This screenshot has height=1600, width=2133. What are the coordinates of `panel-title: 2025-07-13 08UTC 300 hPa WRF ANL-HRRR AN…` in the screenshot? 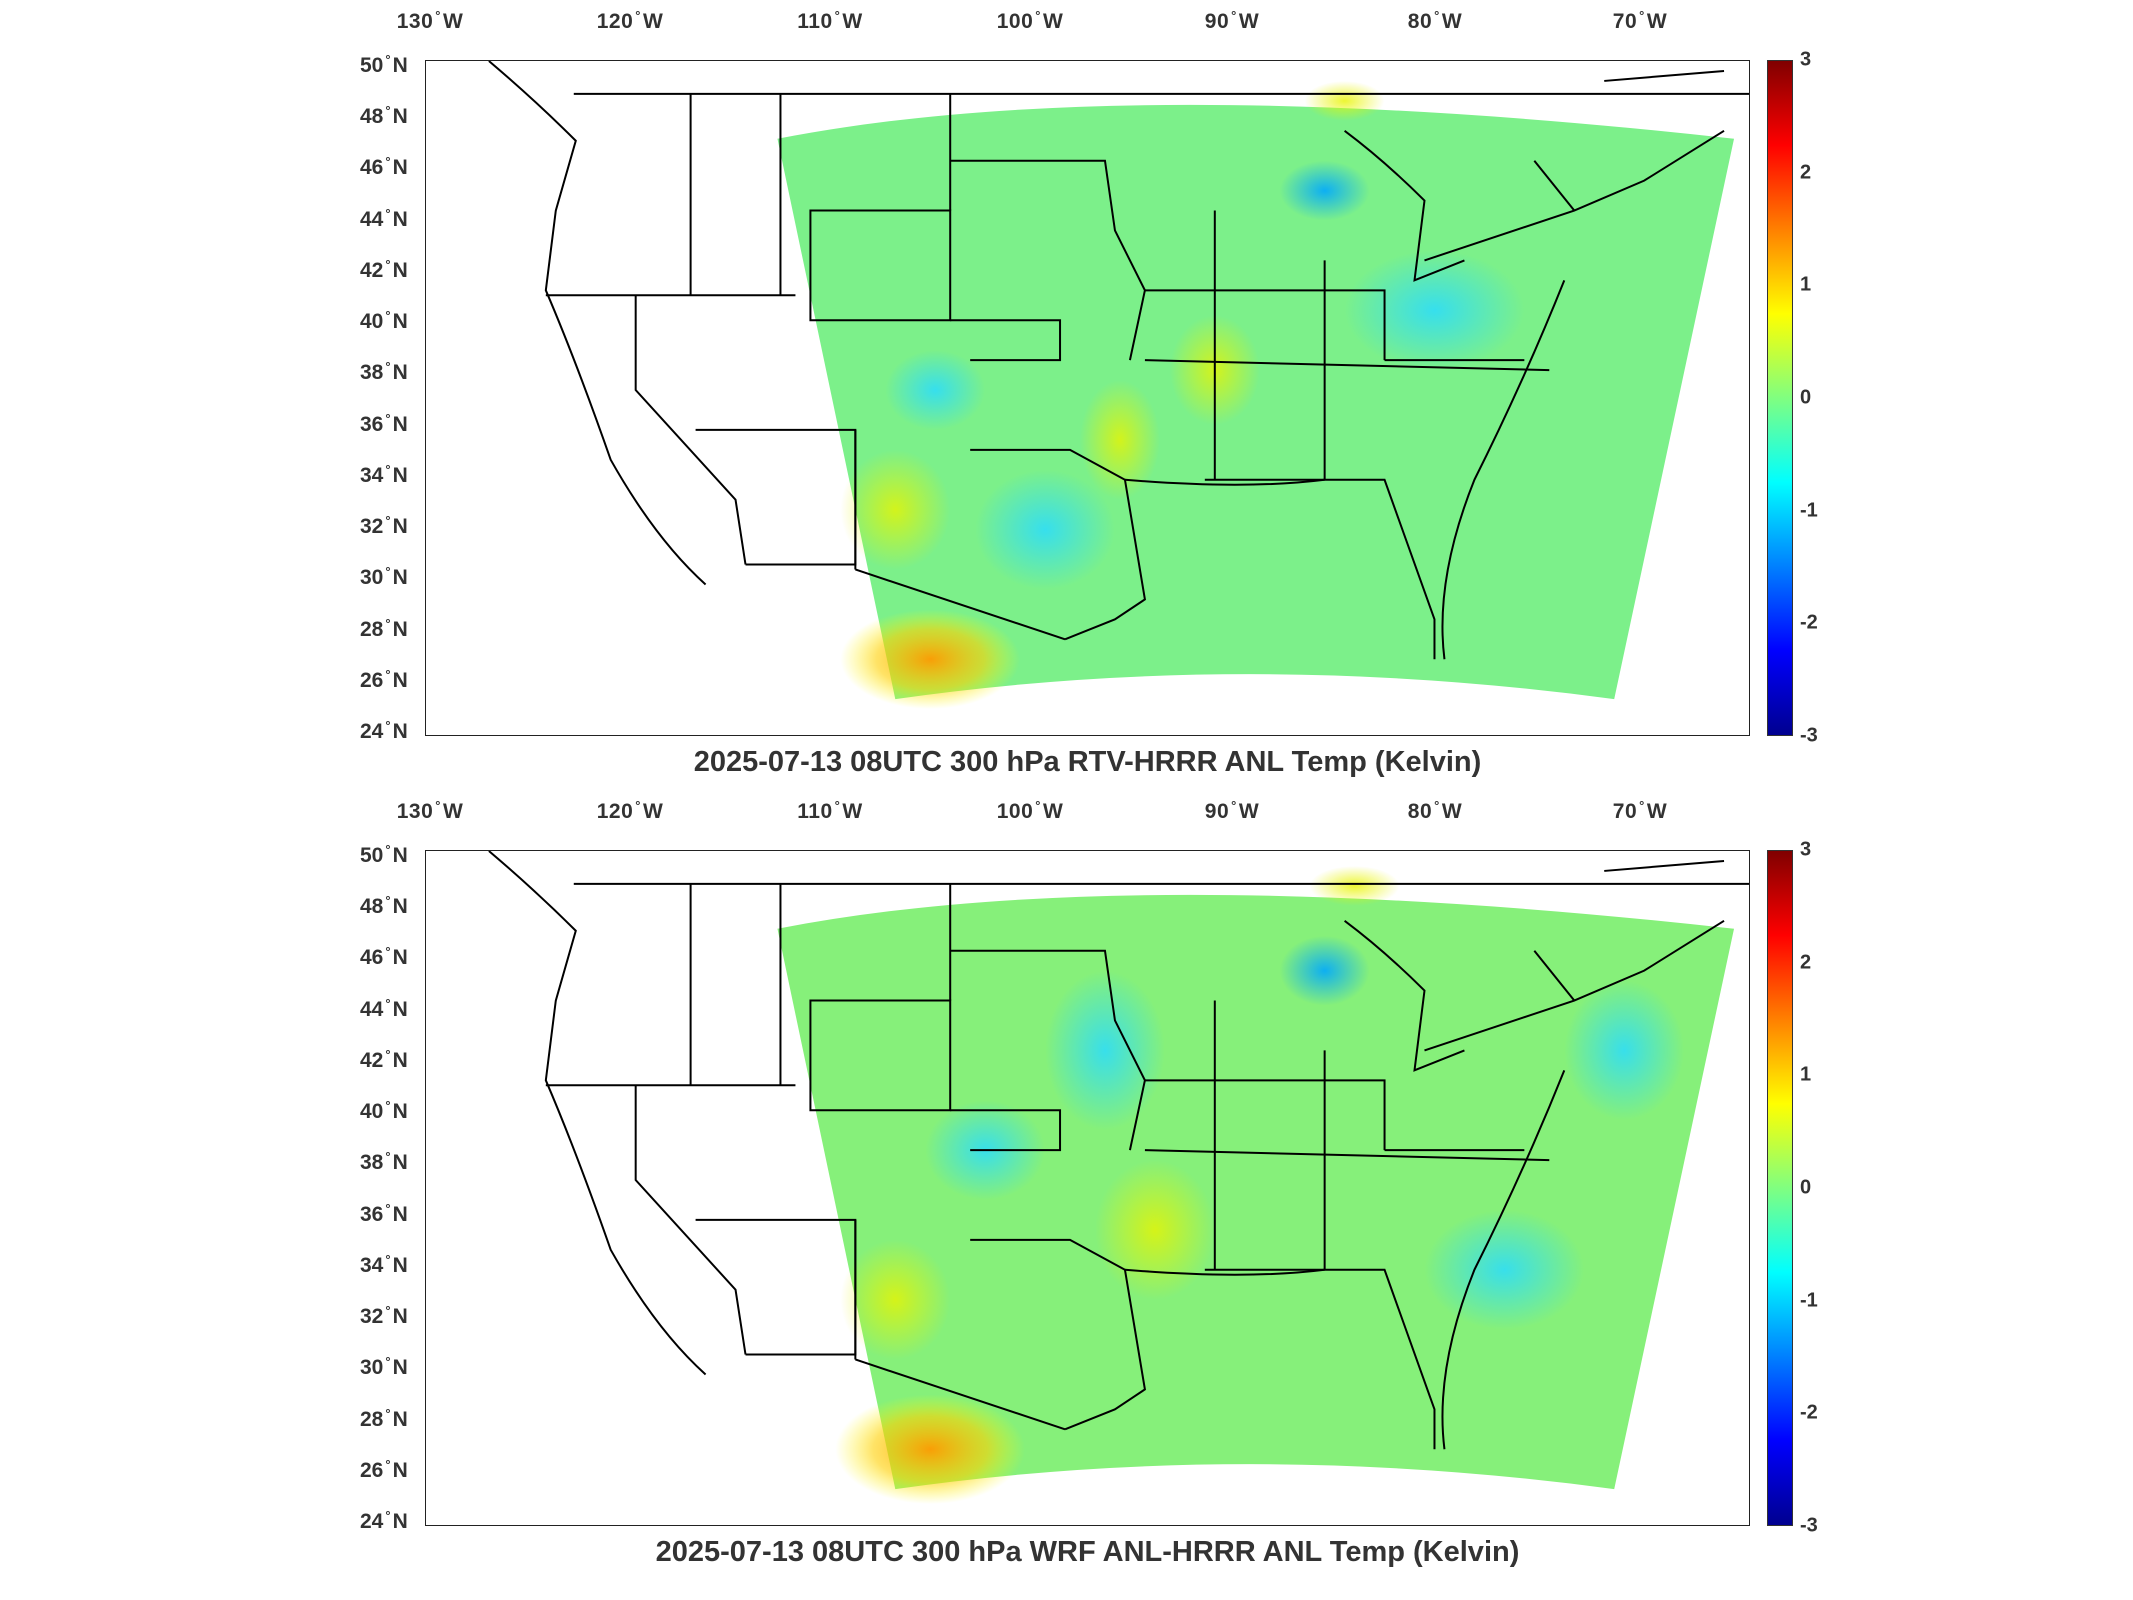 It's located at (1087, 1552).